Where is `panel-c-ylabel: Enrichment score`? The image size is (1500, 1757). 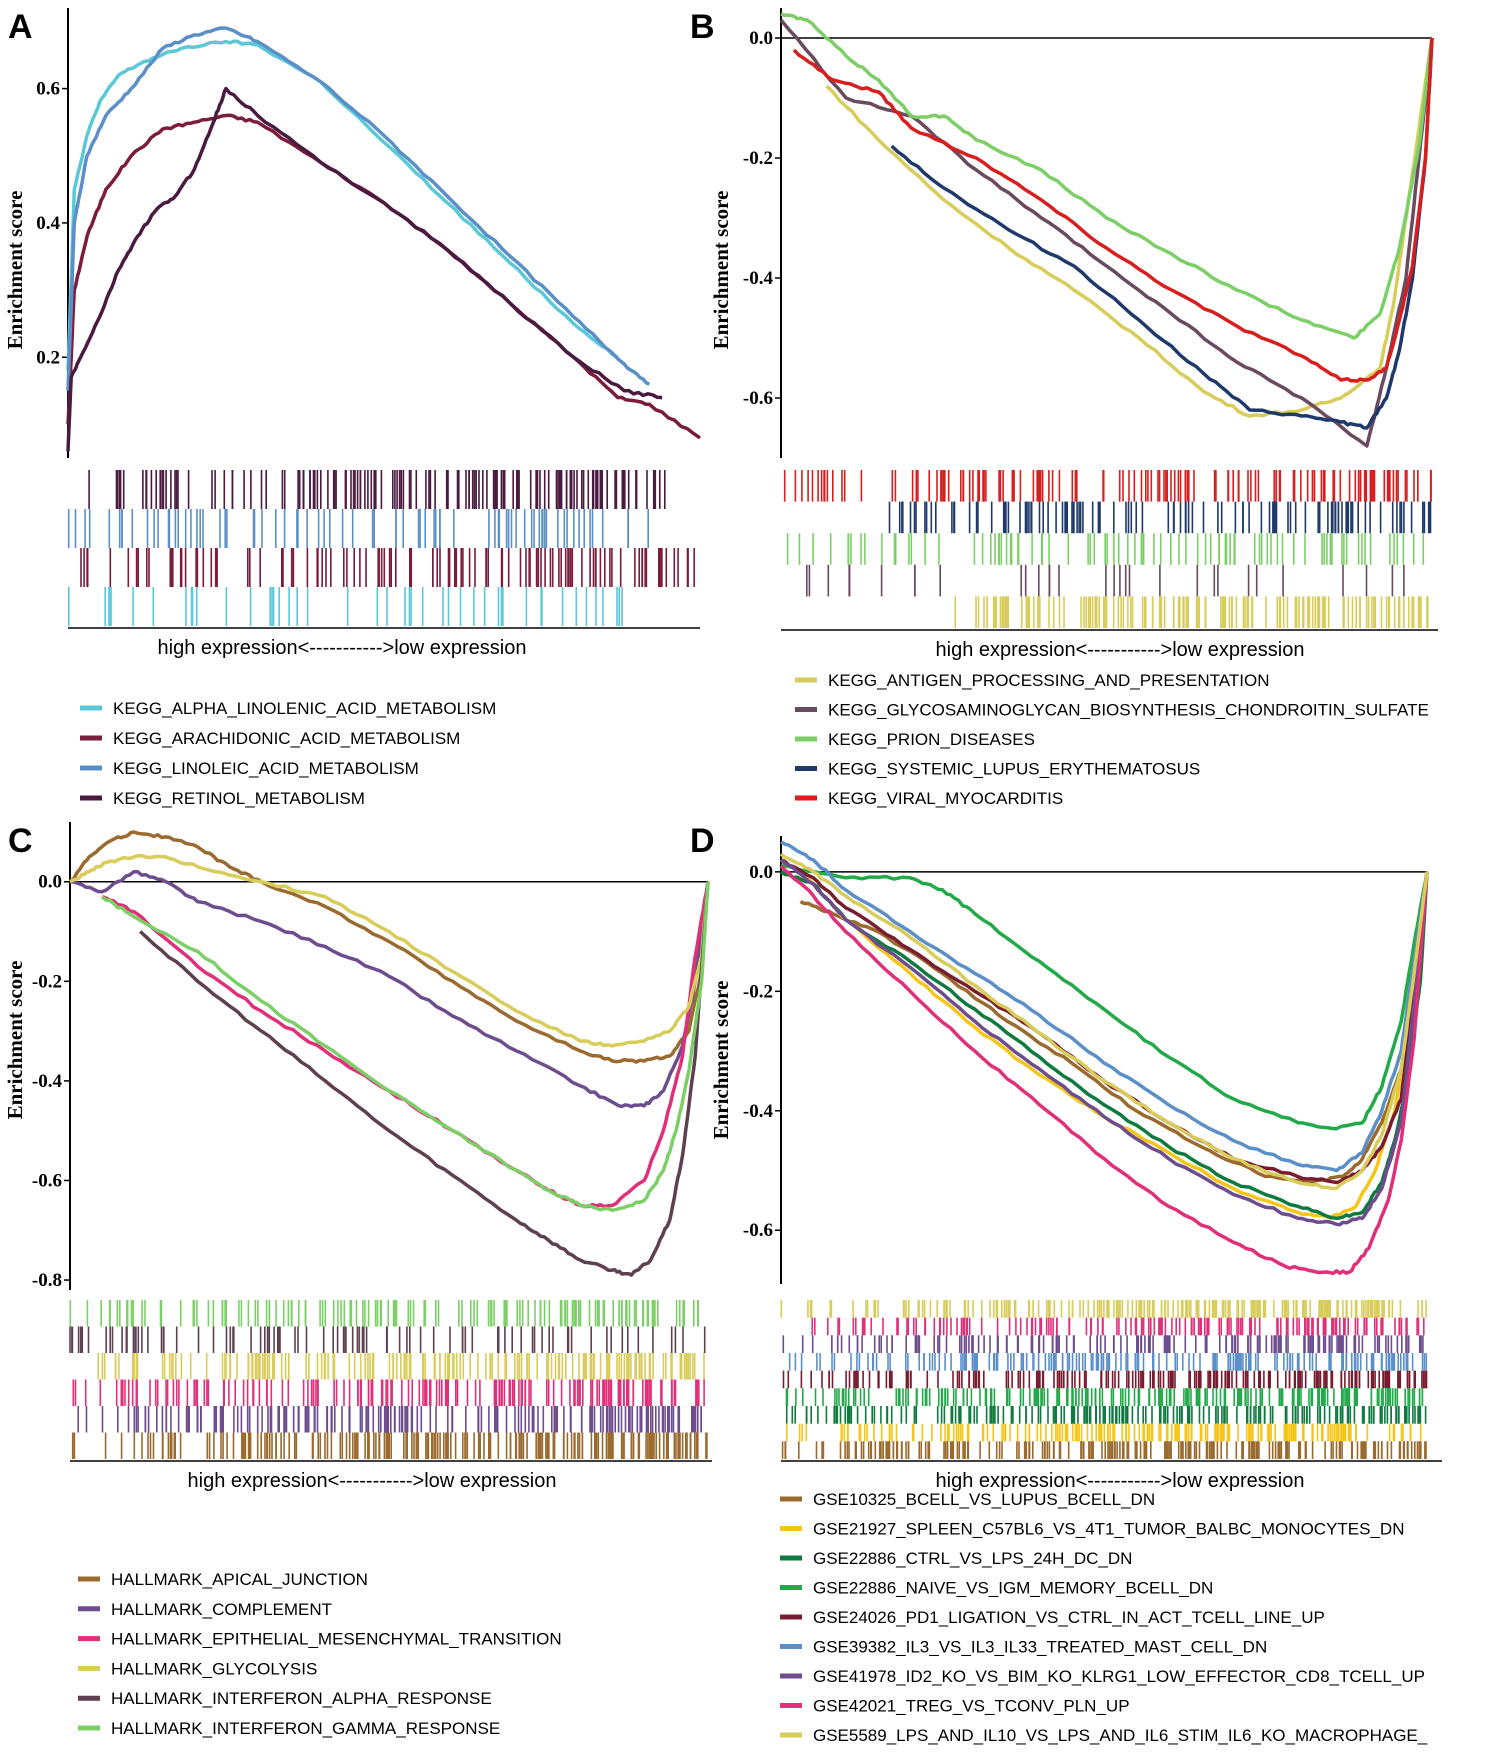 panel-c-ylabel: Enrichment score is located at coordinates (15, 1040).